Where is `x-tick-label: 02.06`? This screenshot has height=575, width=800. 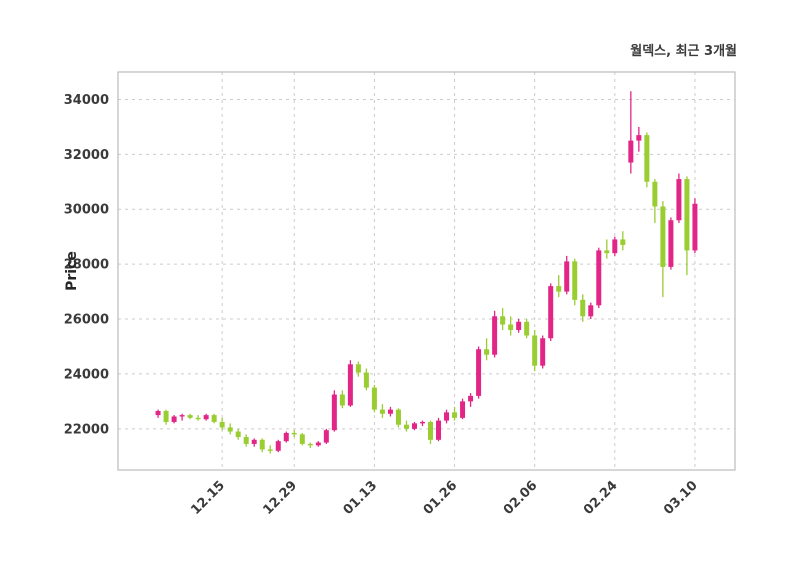
x-tick-label: 02.06 is located at coordinates (521, 498).